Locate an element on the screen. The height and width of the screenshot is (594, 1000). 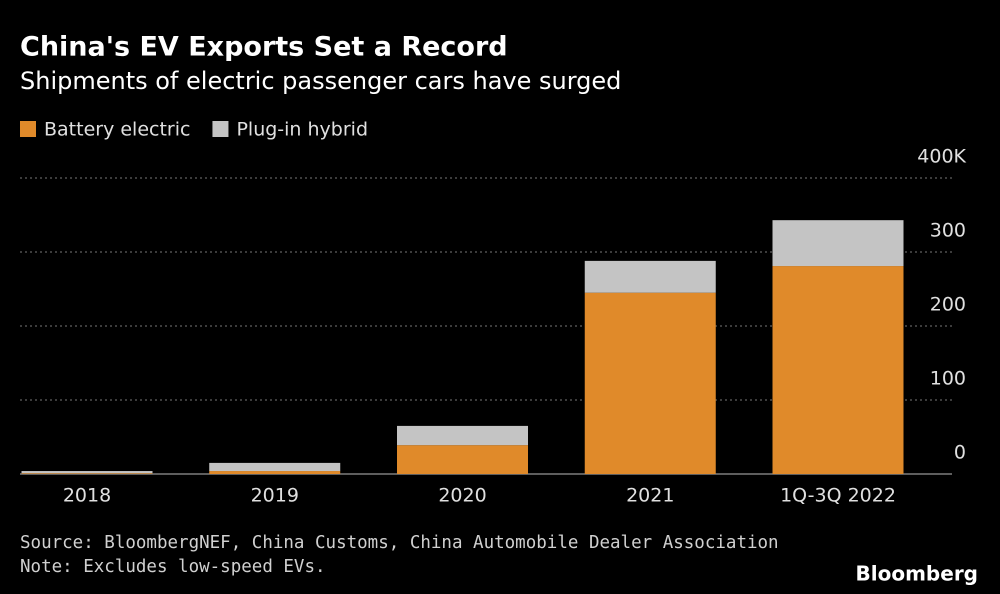
note: Note: Excludes low-speed EVs. is located at coordinates (173, 567).